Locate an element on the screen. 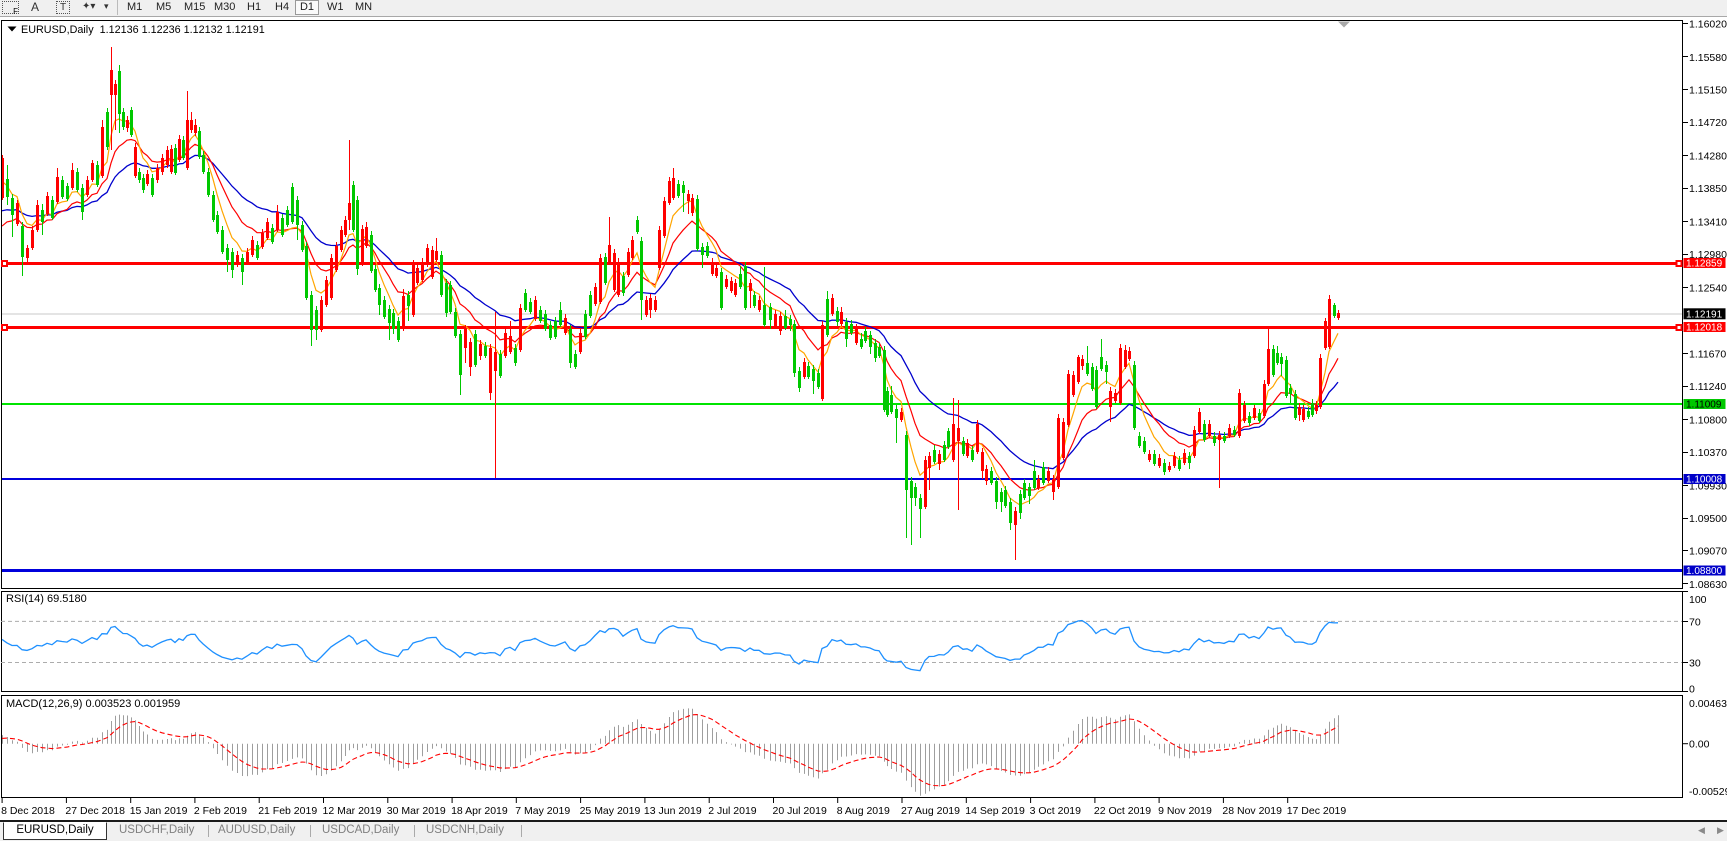 The width and height of the screenshot is (1727, 846). svg-text: 22 Oct 2019 is located at coordinates (1122, 811).